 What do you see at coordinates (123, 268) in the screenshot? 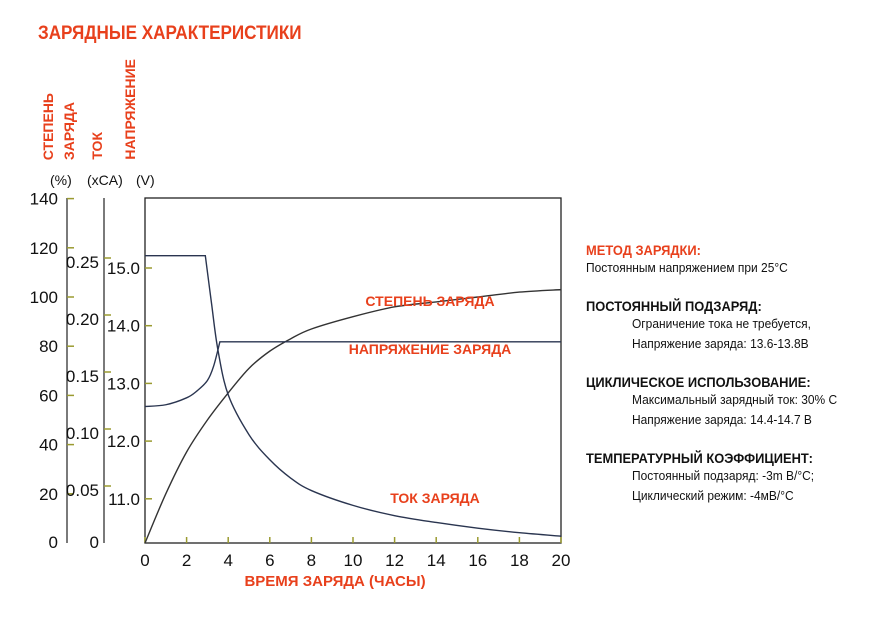
I see `axis-tick-label: 15.0` at bounding box center [123, 268].